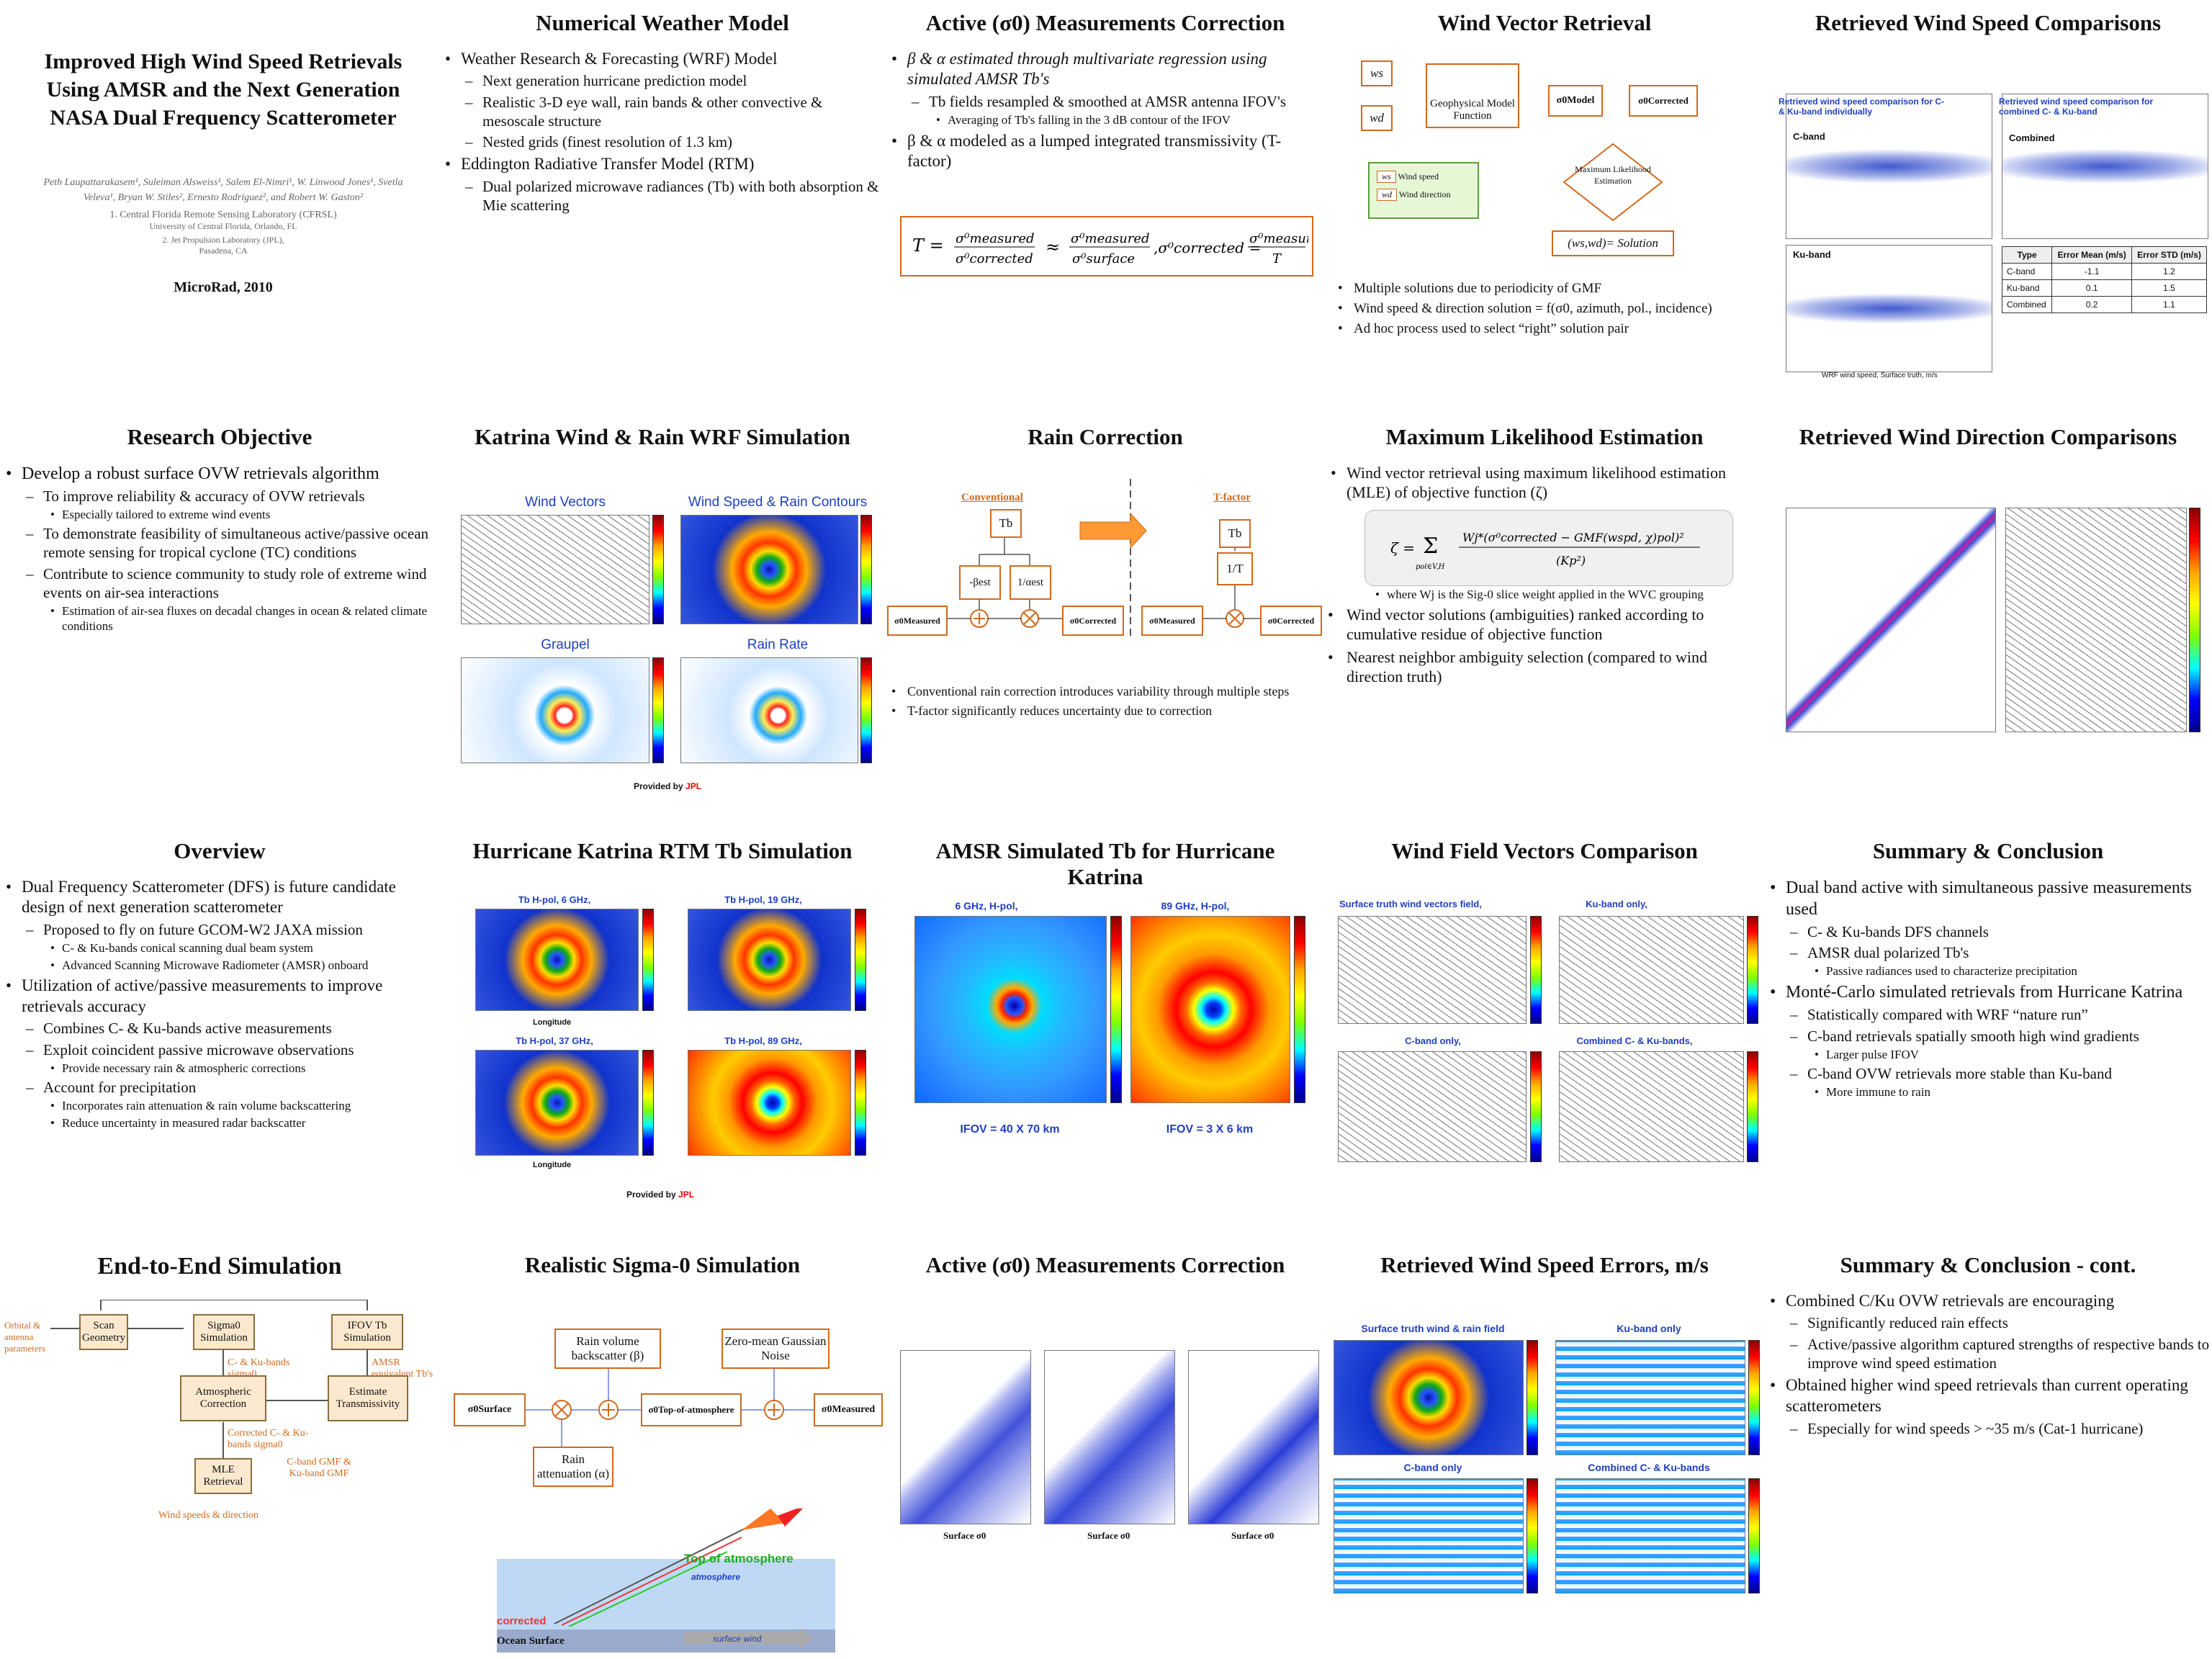 This screenshot has width=2212, height=1659. I want to click on mle-retrieval-box: MLE Retrieval, so click(223, 1476).